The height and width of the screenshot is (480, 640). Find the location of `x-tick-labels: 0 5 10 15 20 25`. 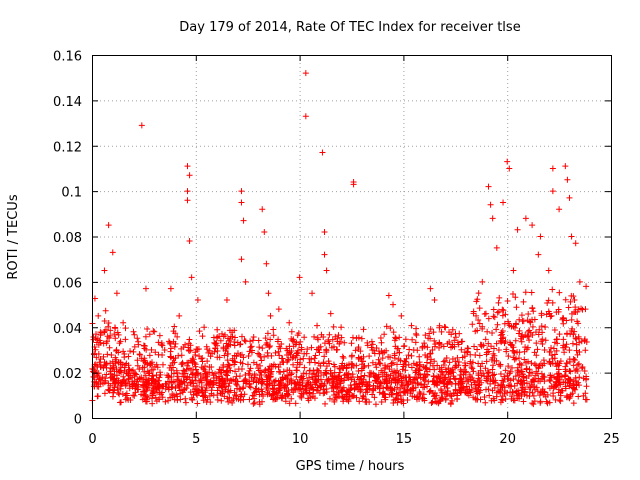

x-tick-labels: 0 5 10 15 20 25 is located at coordinates (353, 439).